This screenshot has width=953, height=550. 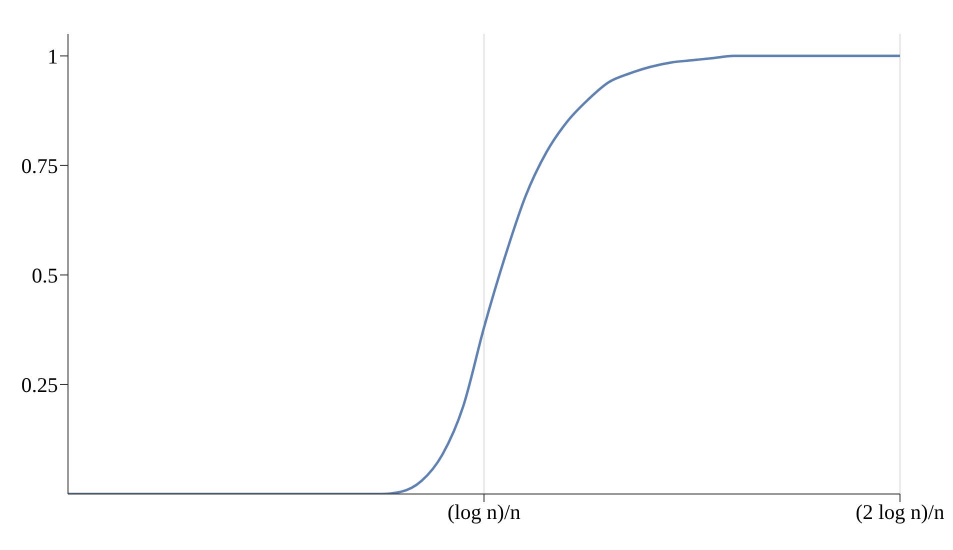 What do you see at coordinates (39, 166) in the screenshot?
I see `y-tick-label: 0.75` at bounding box center [39, 166].